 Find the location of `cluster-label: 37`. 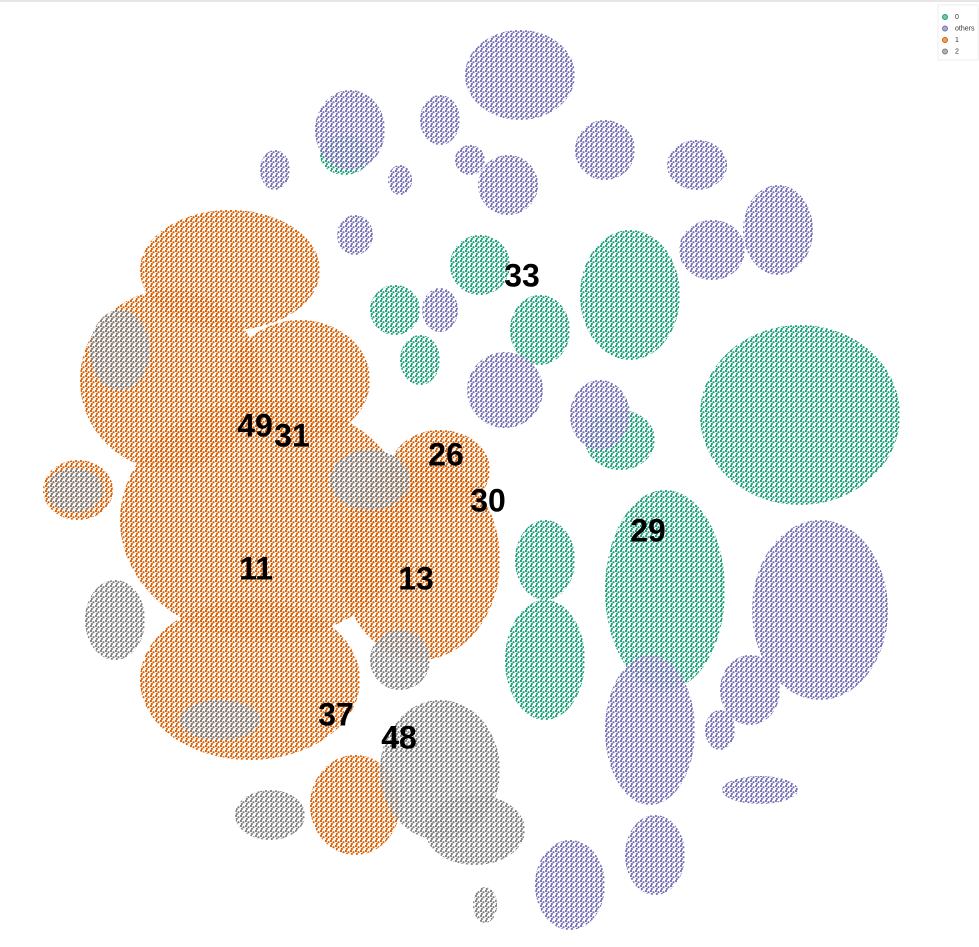

cluster-label: 37 is located at coordinates (336, 714).